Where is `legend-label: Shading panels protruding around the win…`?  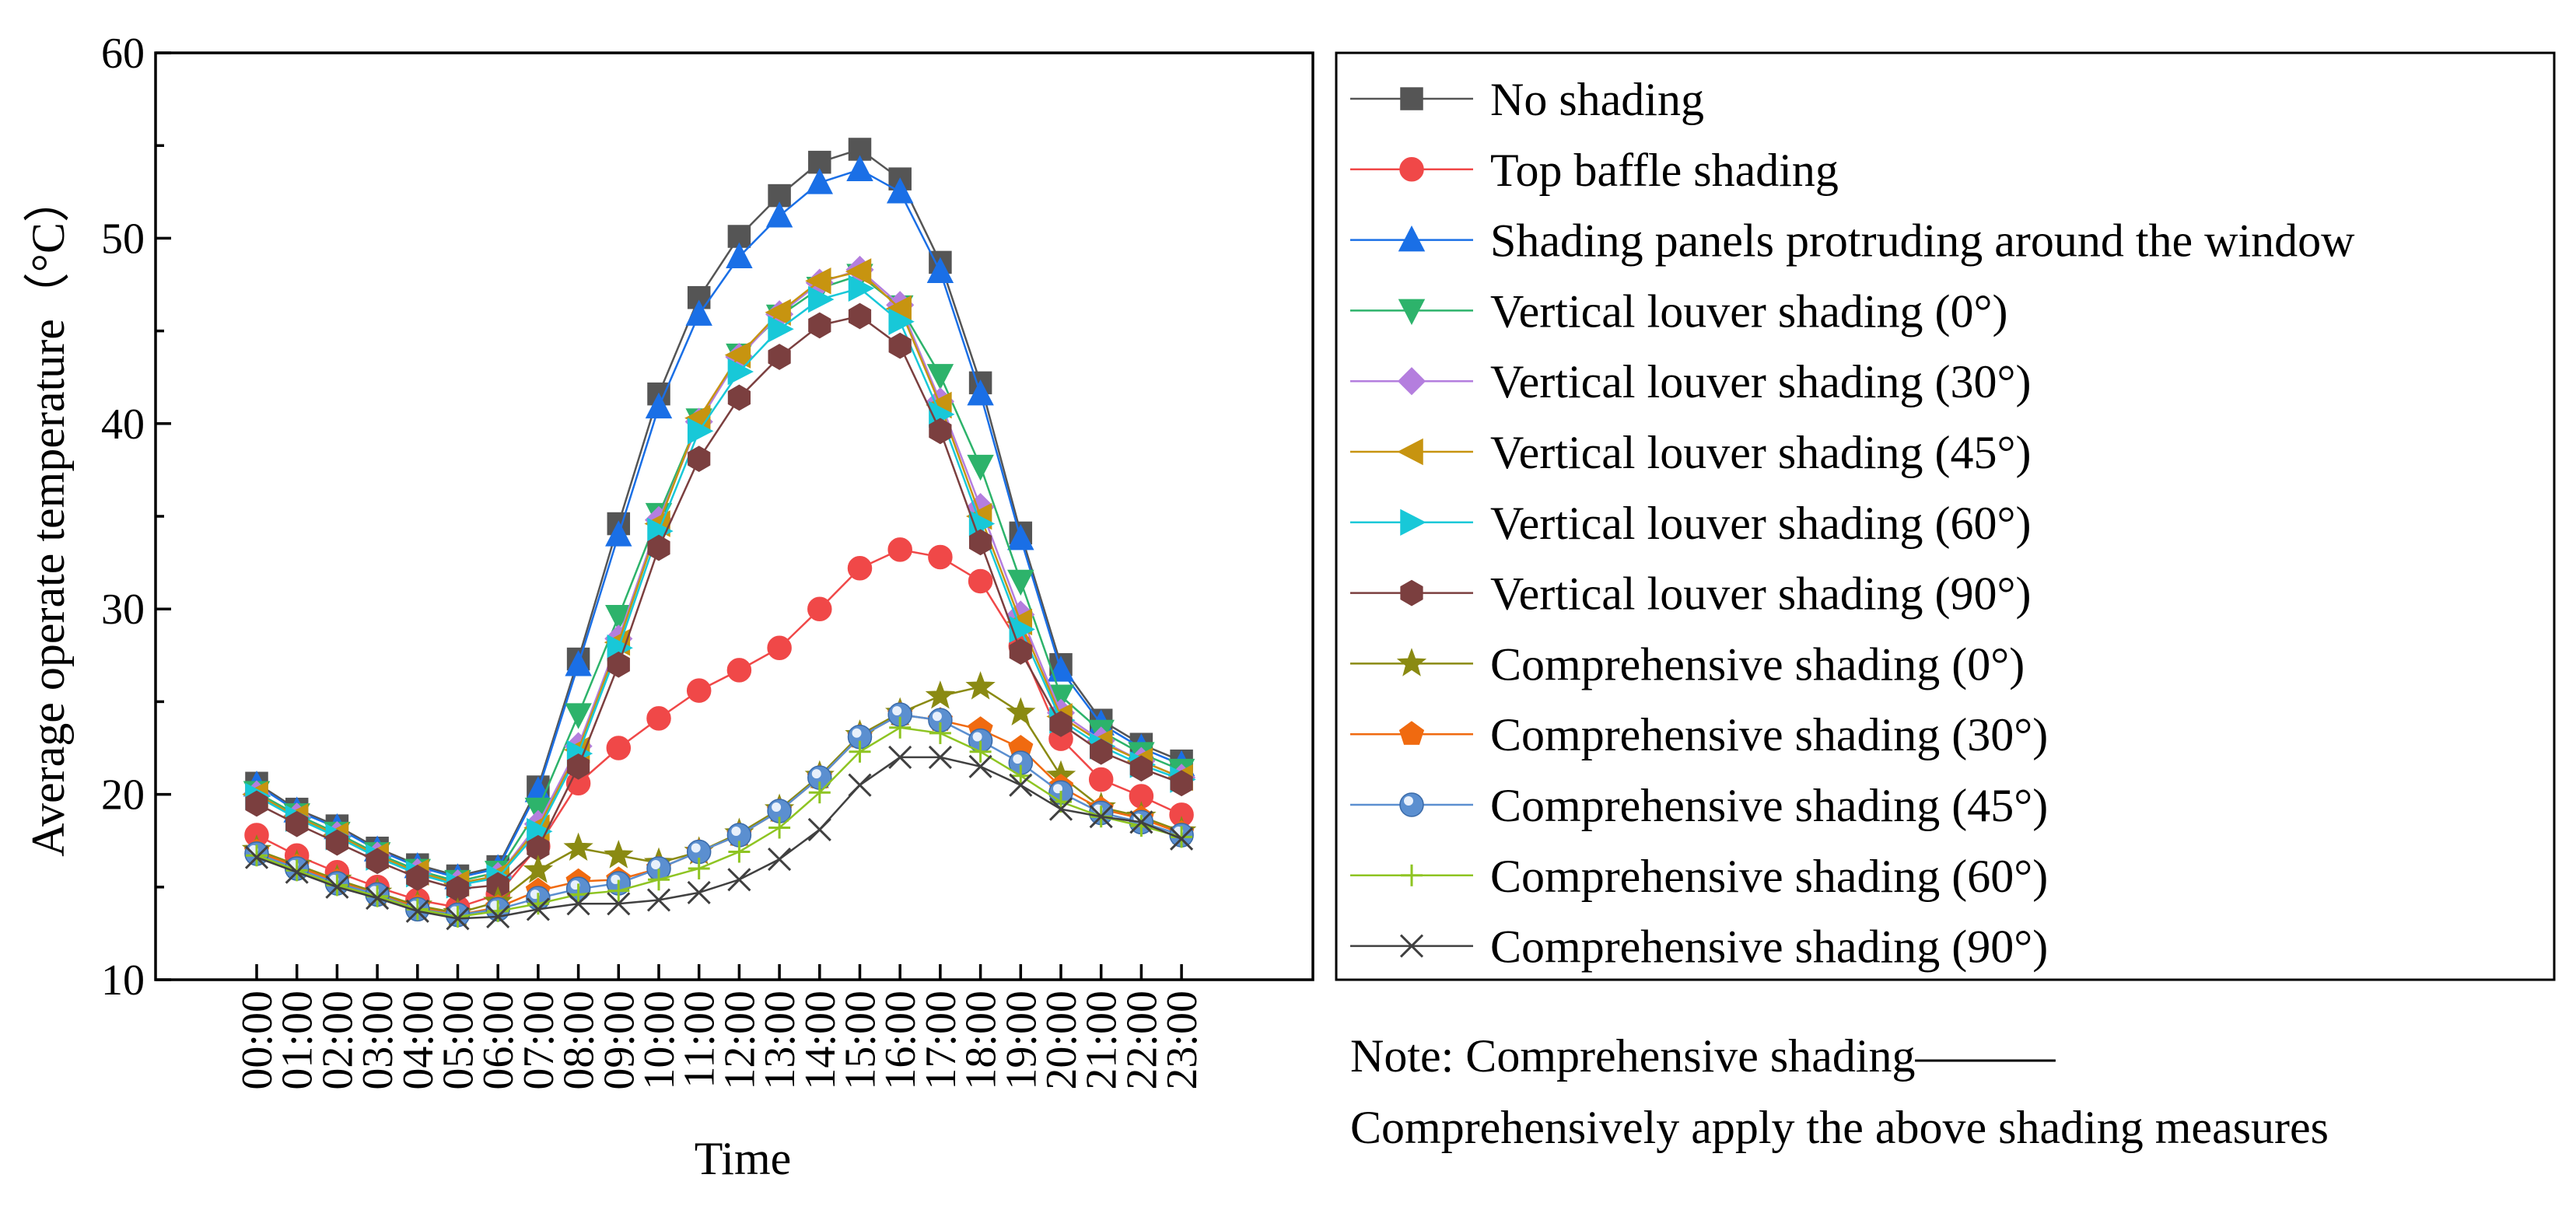 legend-label: Shading panels protruding around the win… is located at coordinates (1923, 241).